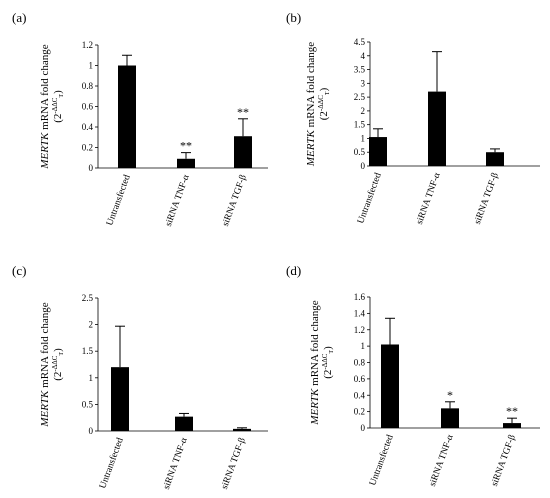 The width and height of the screenshot is (550, 498). What do you see at coordinates (293, 17) in the screenshot?
I see `panel-label: (b)` at bounding box center [293, 17].